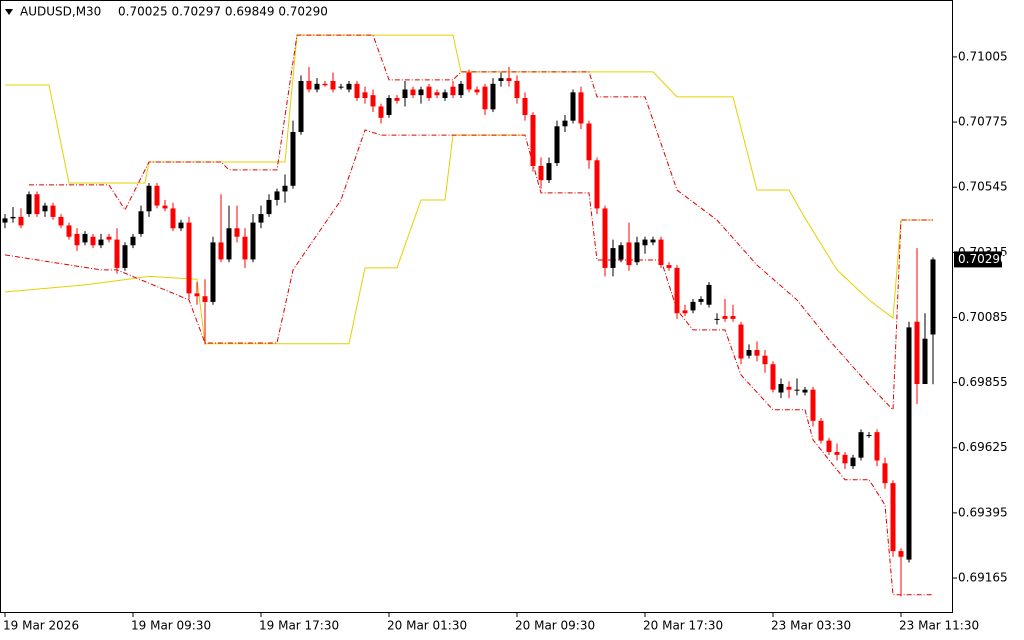  Describe the element at coordinates (939, 626) in the screenshot. I see `x-tick-label: 23 Mar 11:30` at that location.